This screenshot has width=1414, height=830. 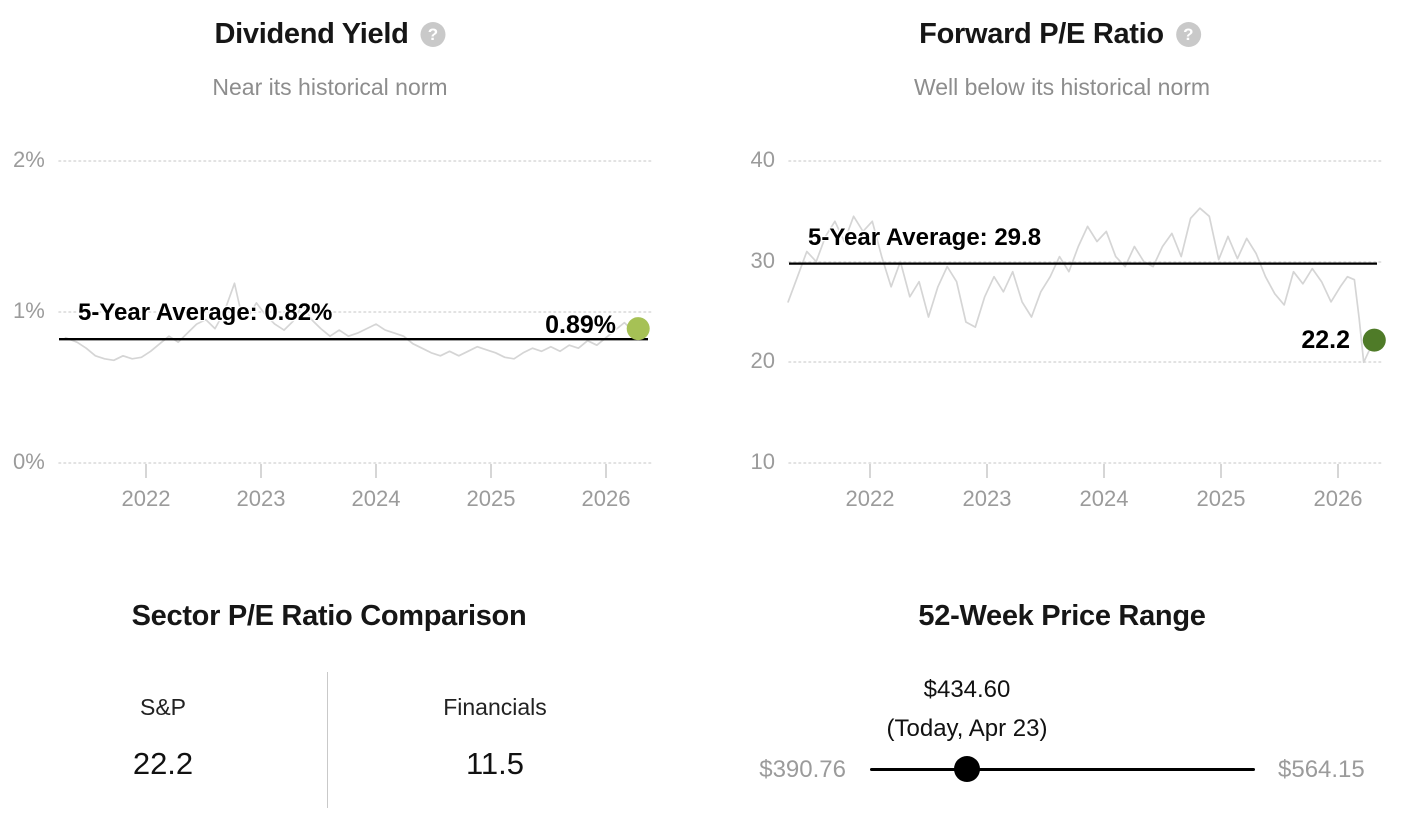 I want to click on price-range-handle, so click(x=967, y=769).